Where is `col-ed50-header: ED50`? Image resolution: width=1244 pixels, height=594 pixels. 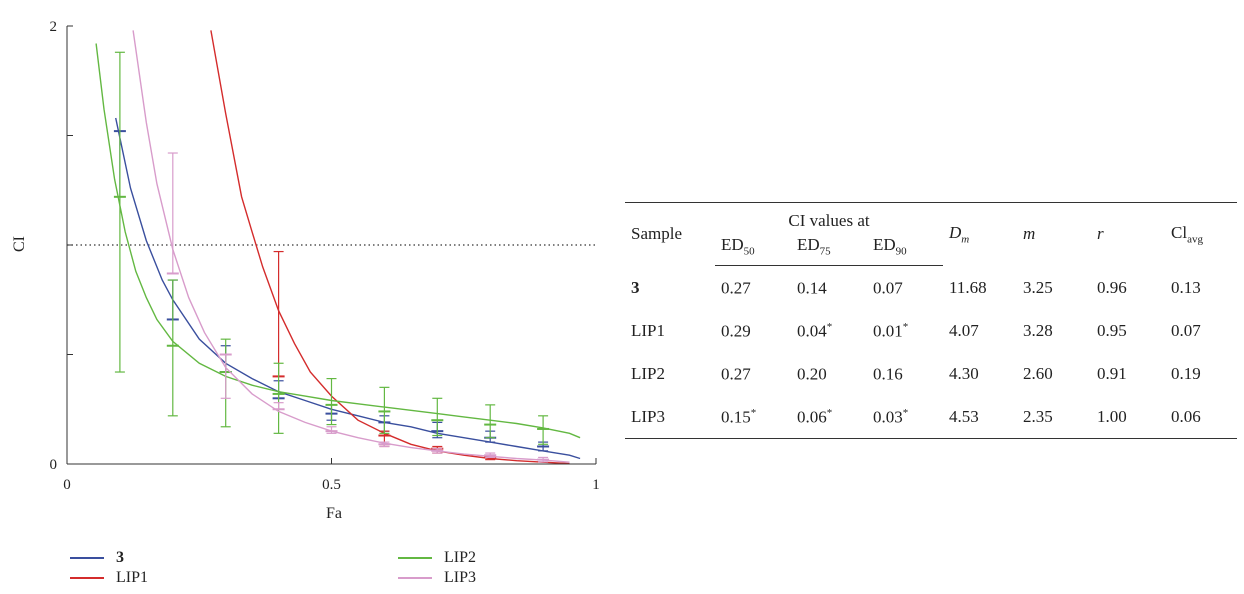 col-ed50-header: ED50 is located at coordinates (753, 250).